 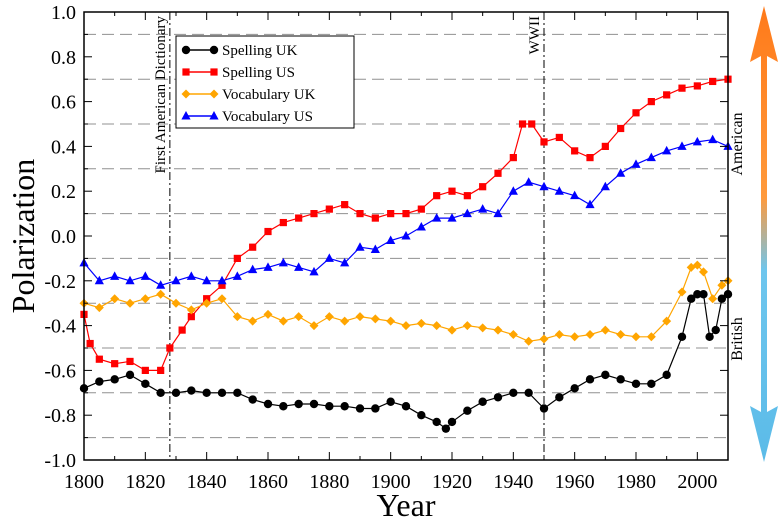 What do you see at coordinates (406, 505) in the screenshot?
I see `x-axis-title: Year` at bounding box center [406, 505].